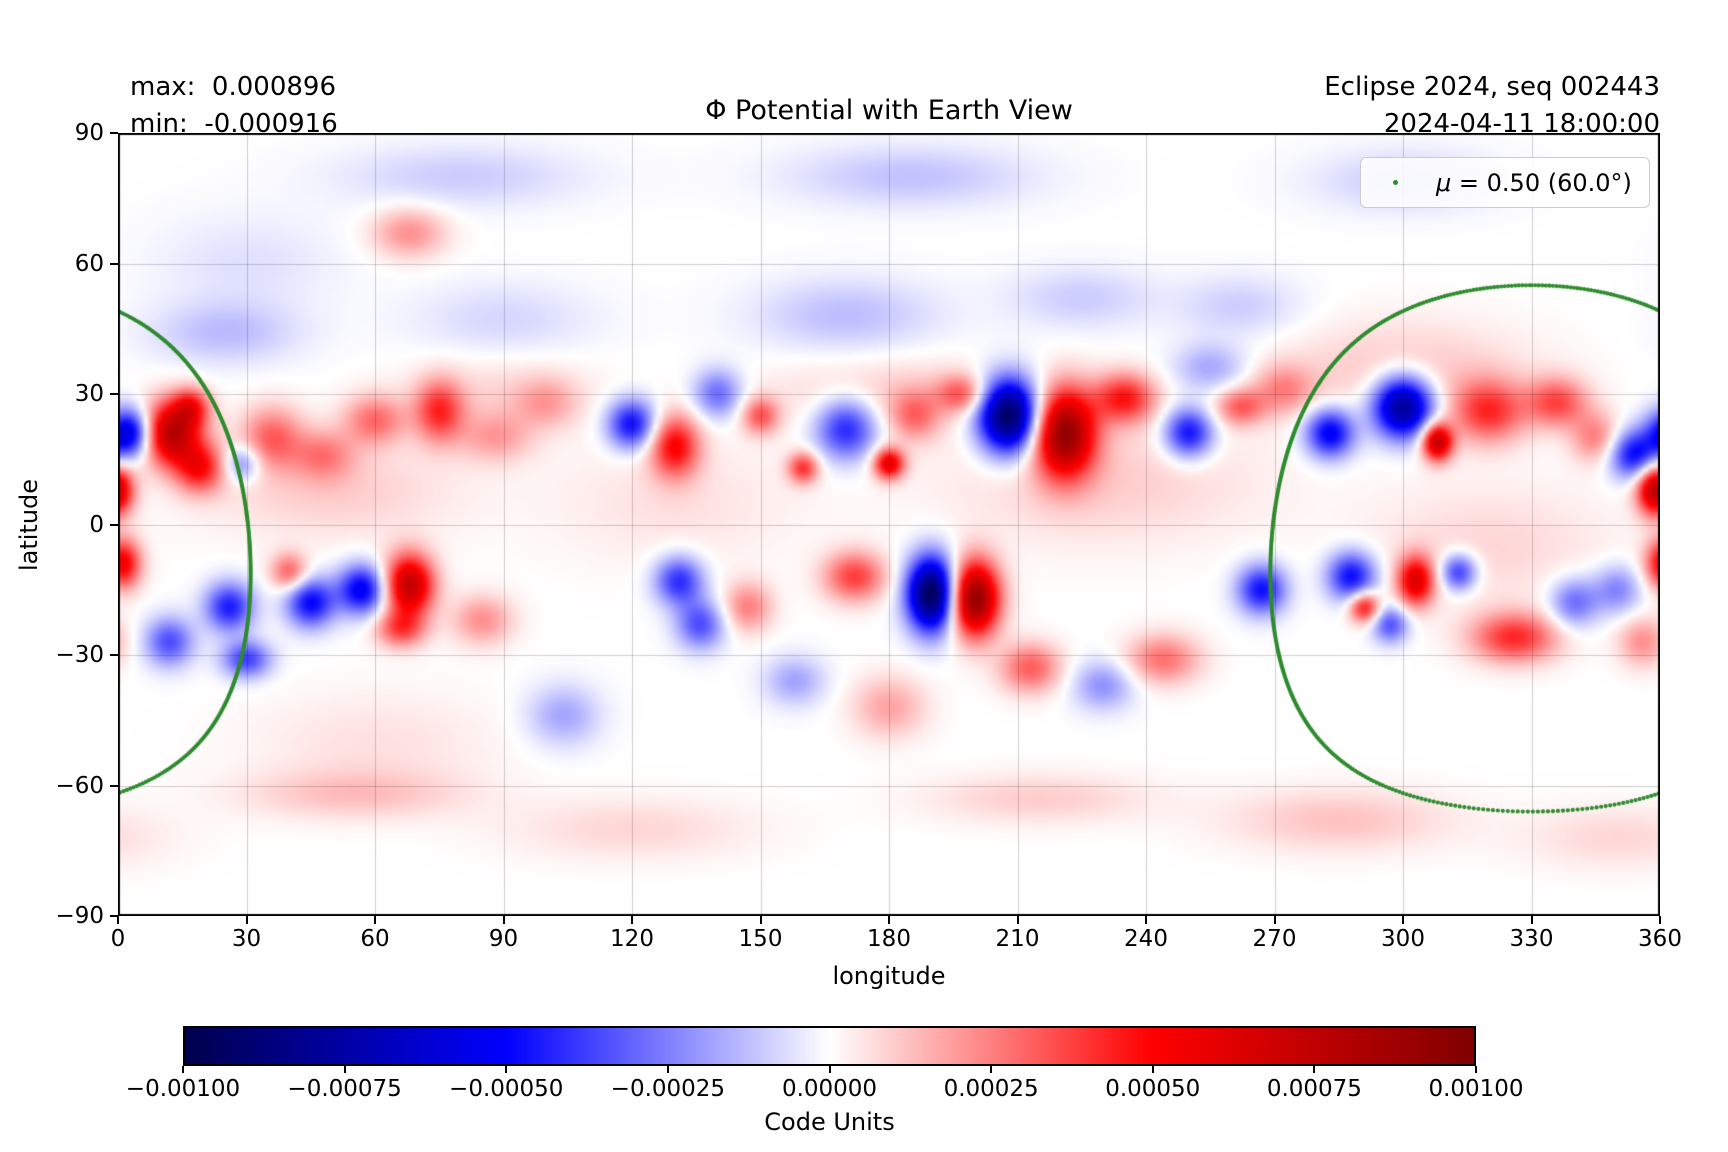  I want to click on colorbar-tick-label: −0.00050, so click(506, 1089).